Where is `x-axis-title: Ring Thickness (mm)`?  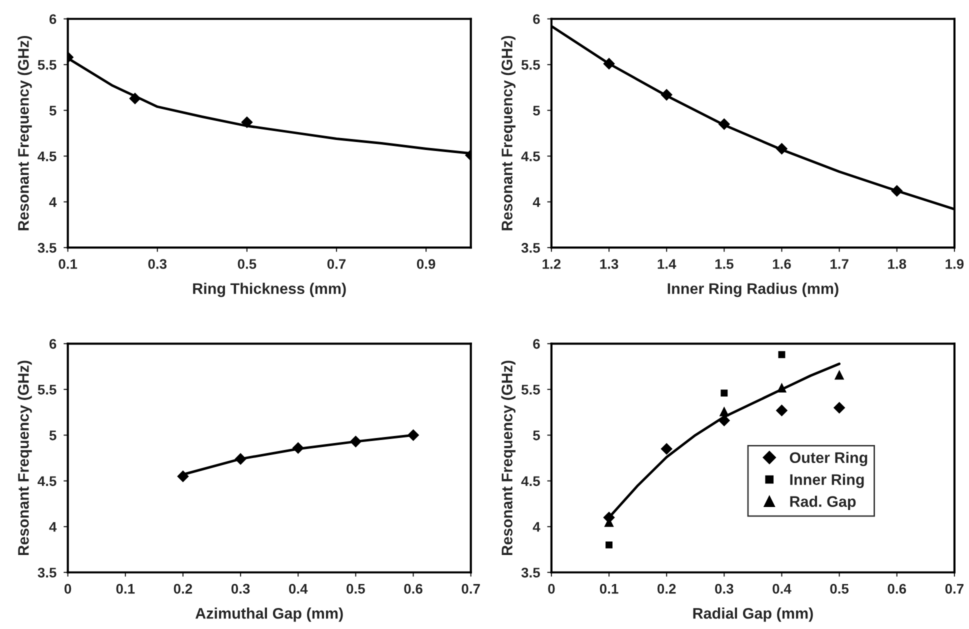 x-axis-title: Ring Thickness (mm) is located at coordinates (269, 290).